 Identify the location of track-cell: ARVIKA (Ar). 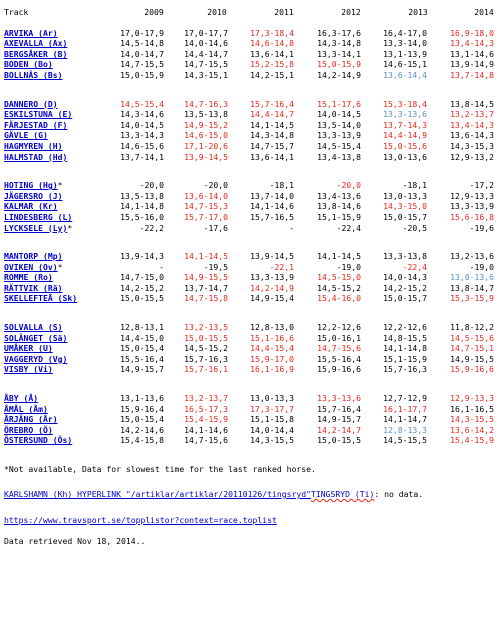
(31, 33).